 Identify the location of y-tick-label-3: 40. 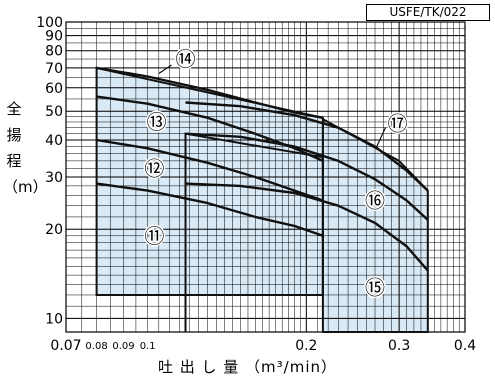
(54, 141).